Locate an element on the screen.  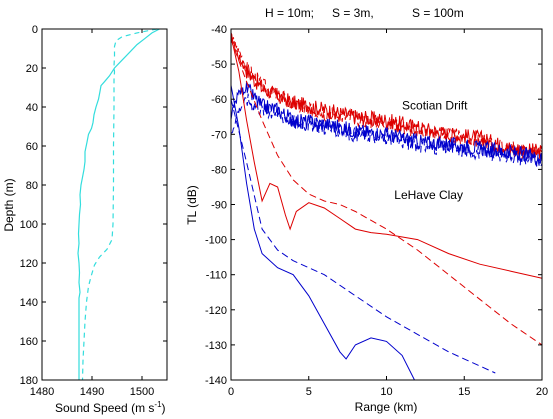
sp-ytick-label: 180 is located at coordinates (29, 381).